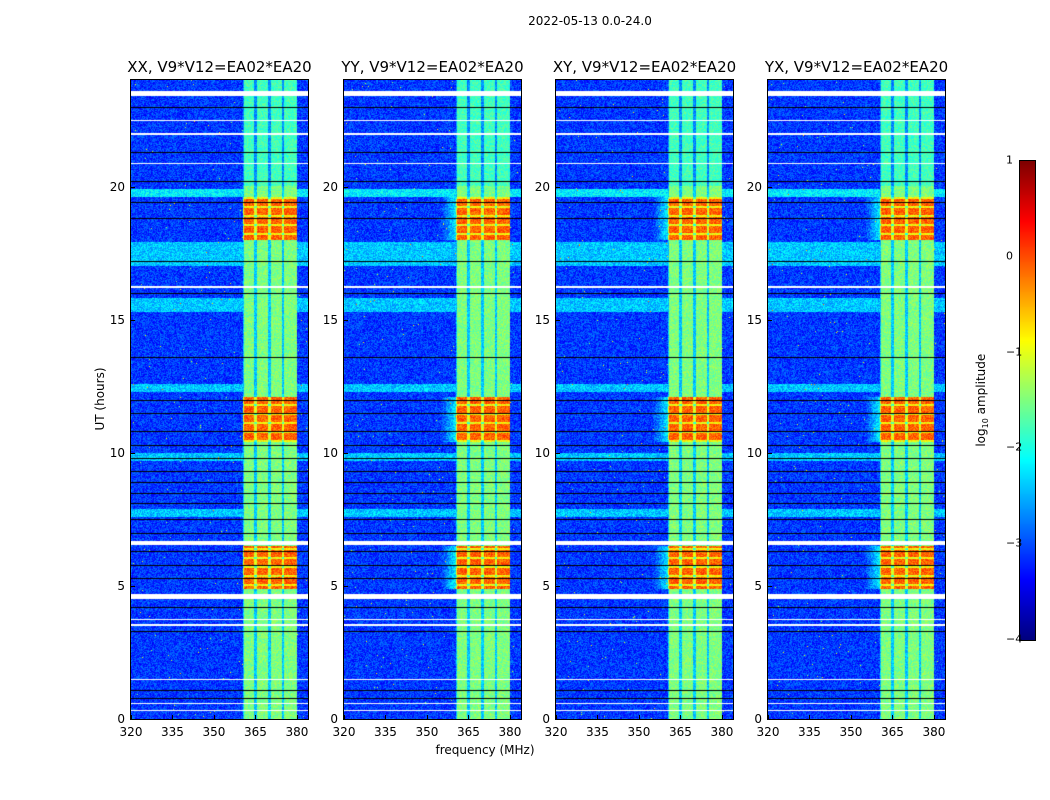 This screenshot has height=800, width=1050. What do you see at coordinates (980, 386) in the screenshot?
I see `colorbar-label-suffix: amplitude` at bounding box center [980, 386].